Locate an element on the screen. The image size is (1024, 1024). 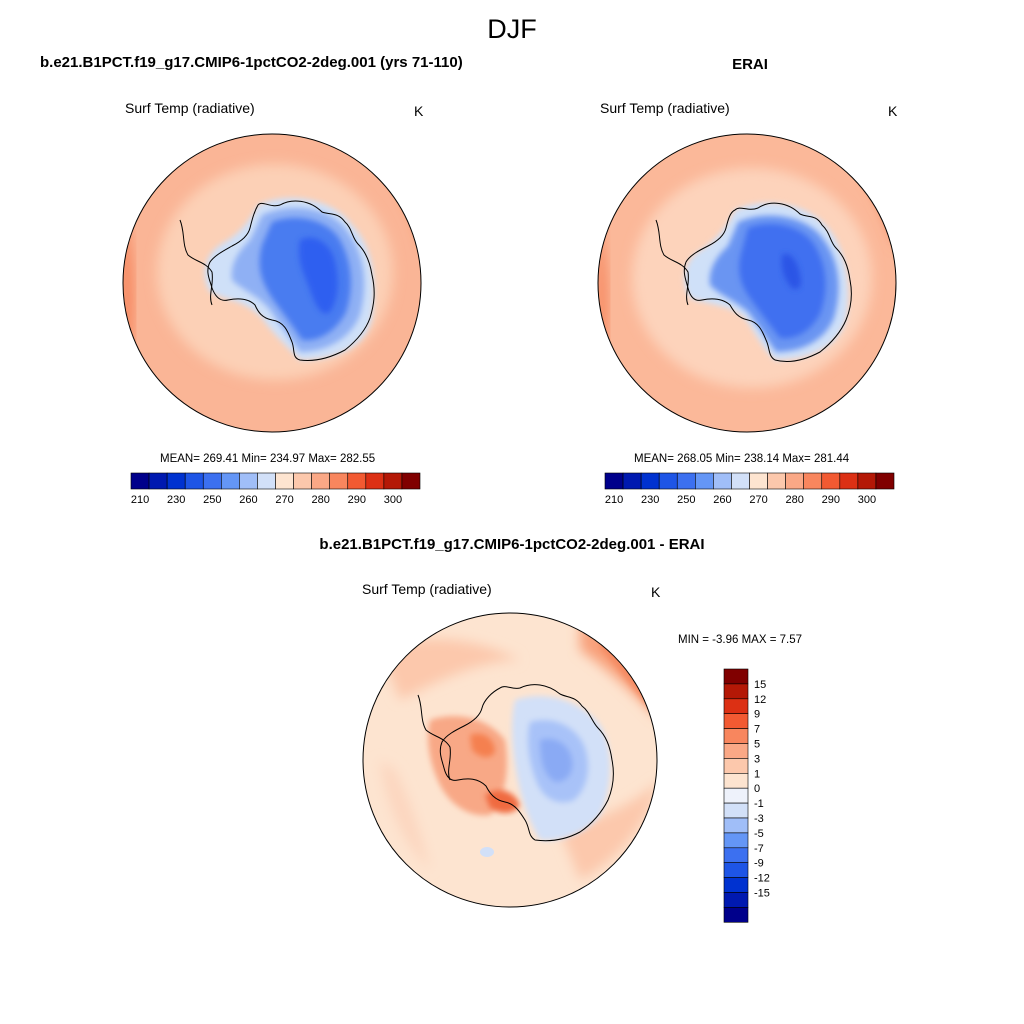
diff-colorbar-label: 3 is located at coordinates (757, 759).